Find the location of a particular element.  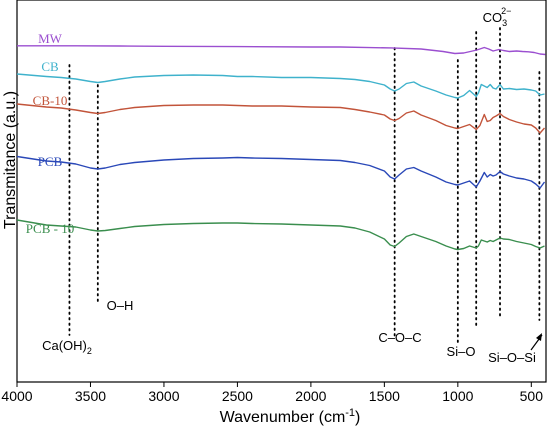

series-label: MW is located at coordinates (50, 38).